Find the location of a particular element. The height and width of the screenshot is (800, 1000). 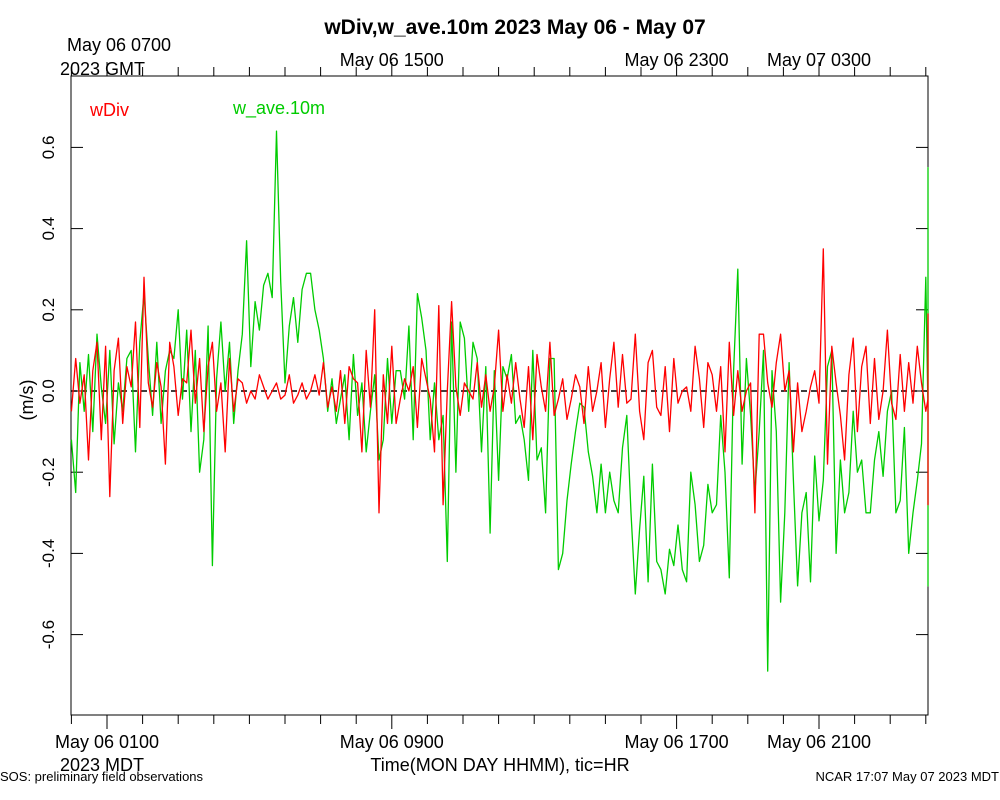

y-tick-label: -0.2 is located at coordinates (48, 472).